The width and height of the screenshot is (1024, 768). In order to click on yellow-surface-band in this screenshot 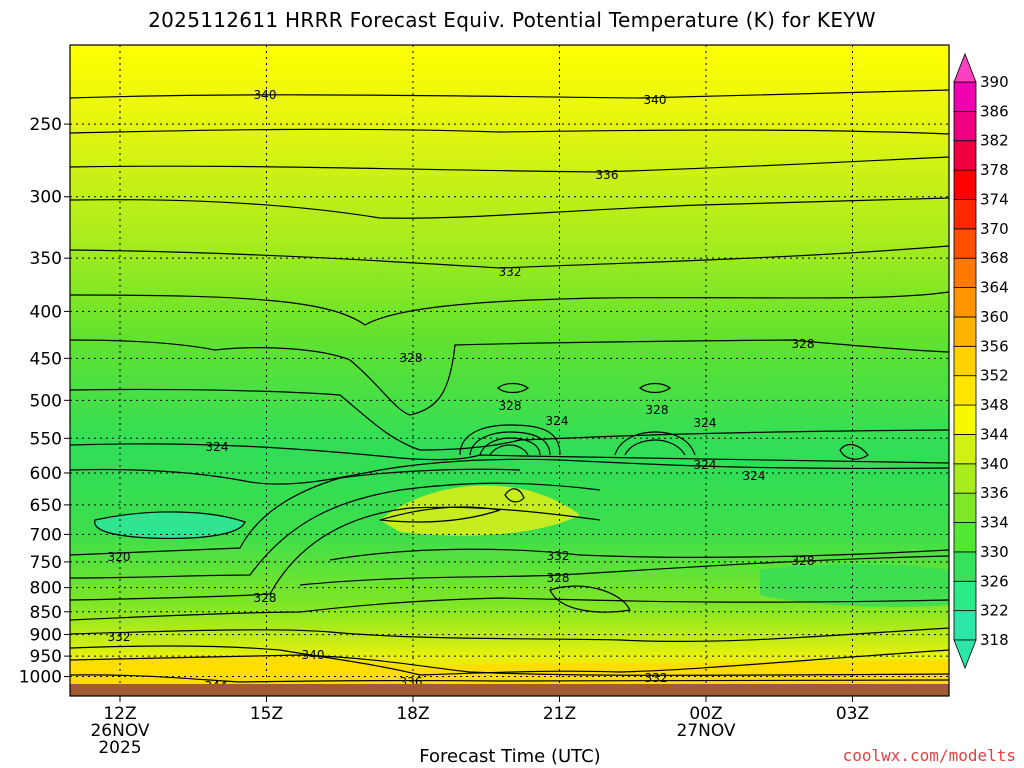, I will do `click(509, 669)`.